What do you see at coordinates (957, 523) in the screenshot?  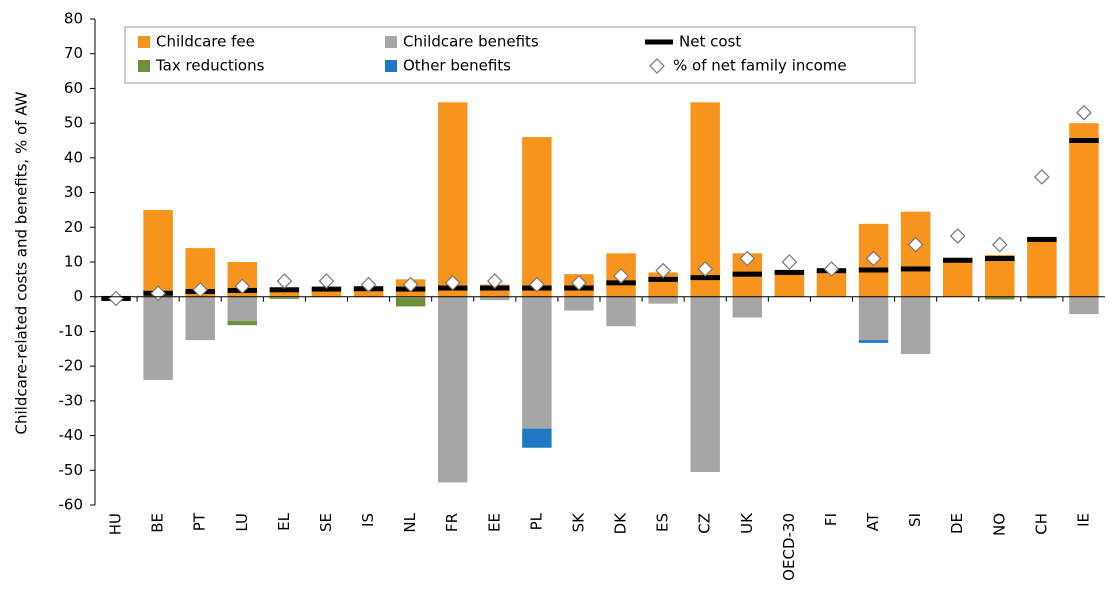 I see `x-tick-label: DE` at bounding box center [957, 523].